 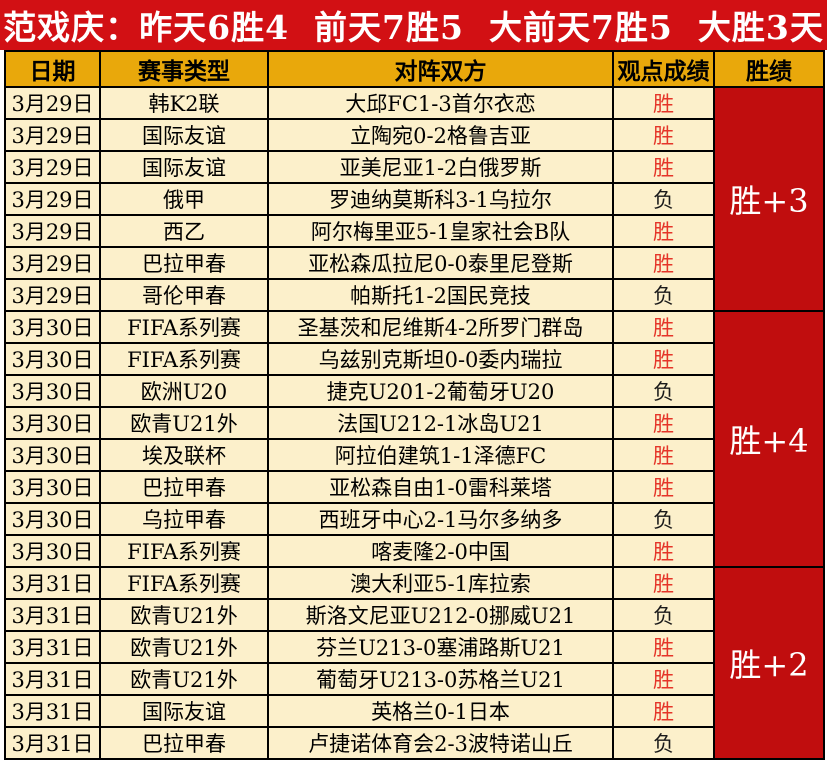 What do you see at coordinates (440, 647) in the screenshot?
I see `match-cell: 芬兰U213-0塞浦路斯U21` at bounding box center [440, 647].